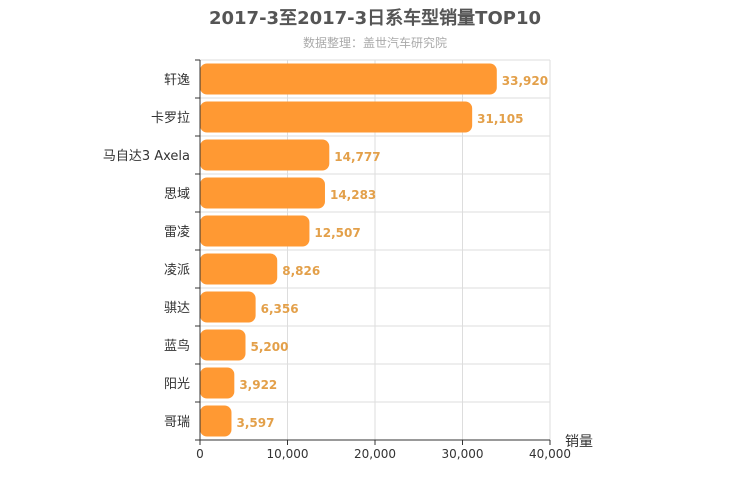  Describe the element at coordinates (500, 119) in the screenshot. I see `value-label: 31,105` at that location.